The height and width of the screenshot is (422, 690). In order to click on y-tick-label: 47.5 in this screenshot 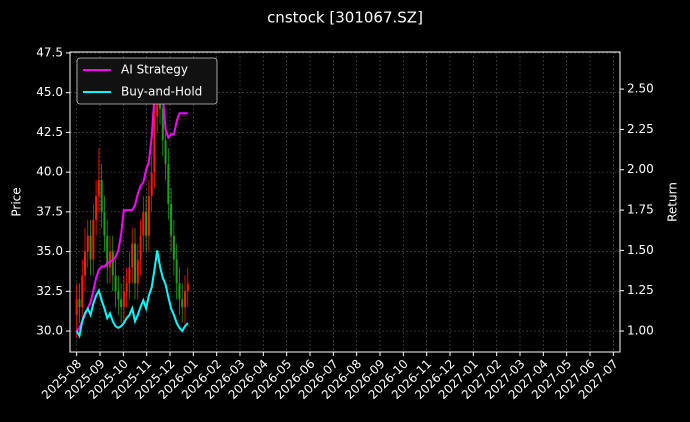, I will do `click(49, 52)`.